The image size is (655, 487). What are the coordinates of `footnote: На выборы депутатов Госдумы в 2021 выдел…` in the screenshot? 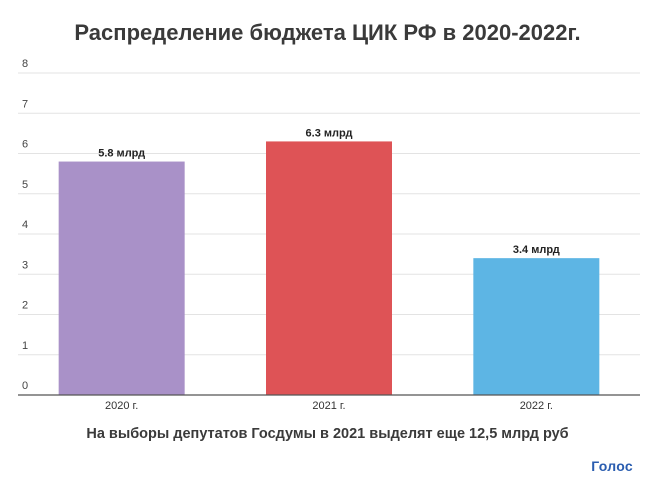 It's located at (327, 434).